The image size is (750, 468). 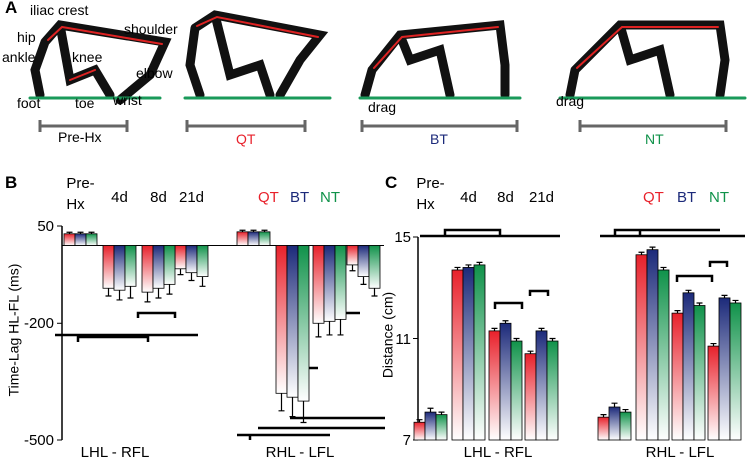 I want to click on anatomy-label: drag, so click(x=570, y=101).